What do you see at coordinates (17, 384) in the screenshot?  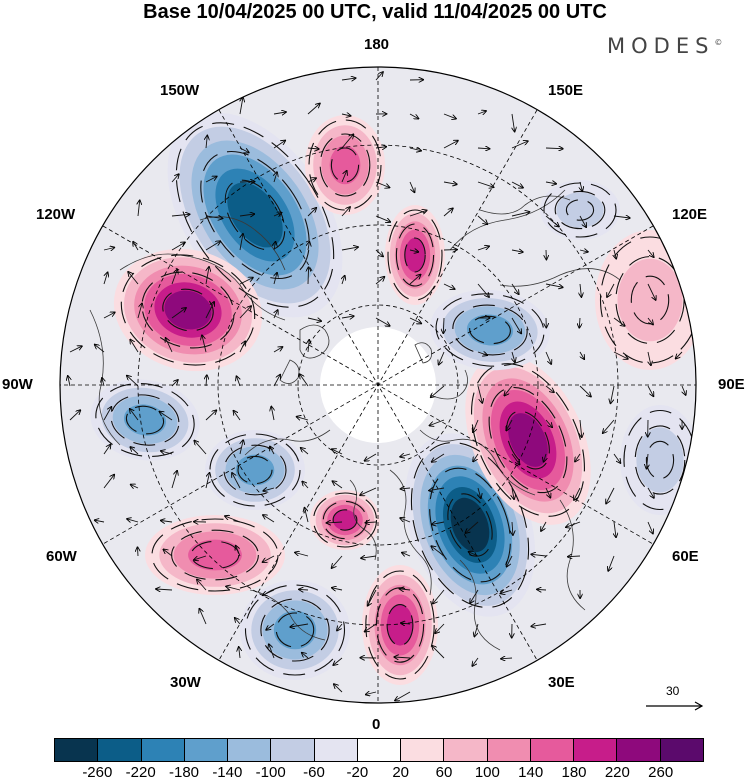 I see `lon-label-90w: 90W` at bounding box center [17, 384].